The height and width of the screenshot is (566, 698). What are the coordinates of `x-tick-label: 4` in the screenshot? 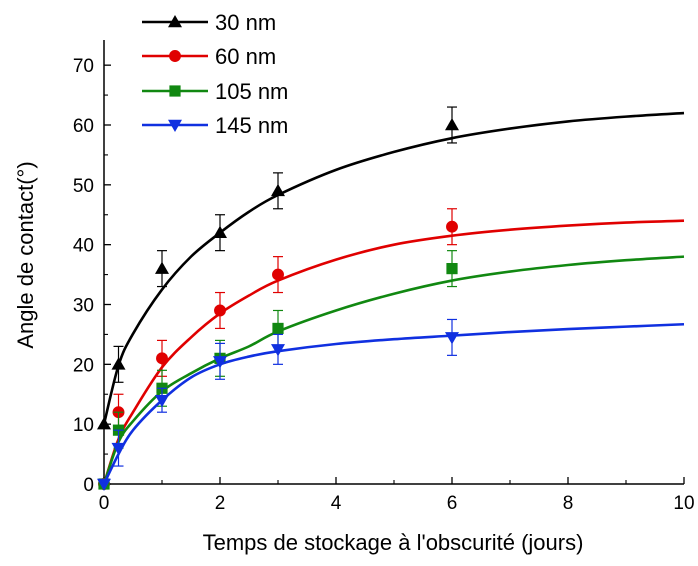 It's located at (336, 503).